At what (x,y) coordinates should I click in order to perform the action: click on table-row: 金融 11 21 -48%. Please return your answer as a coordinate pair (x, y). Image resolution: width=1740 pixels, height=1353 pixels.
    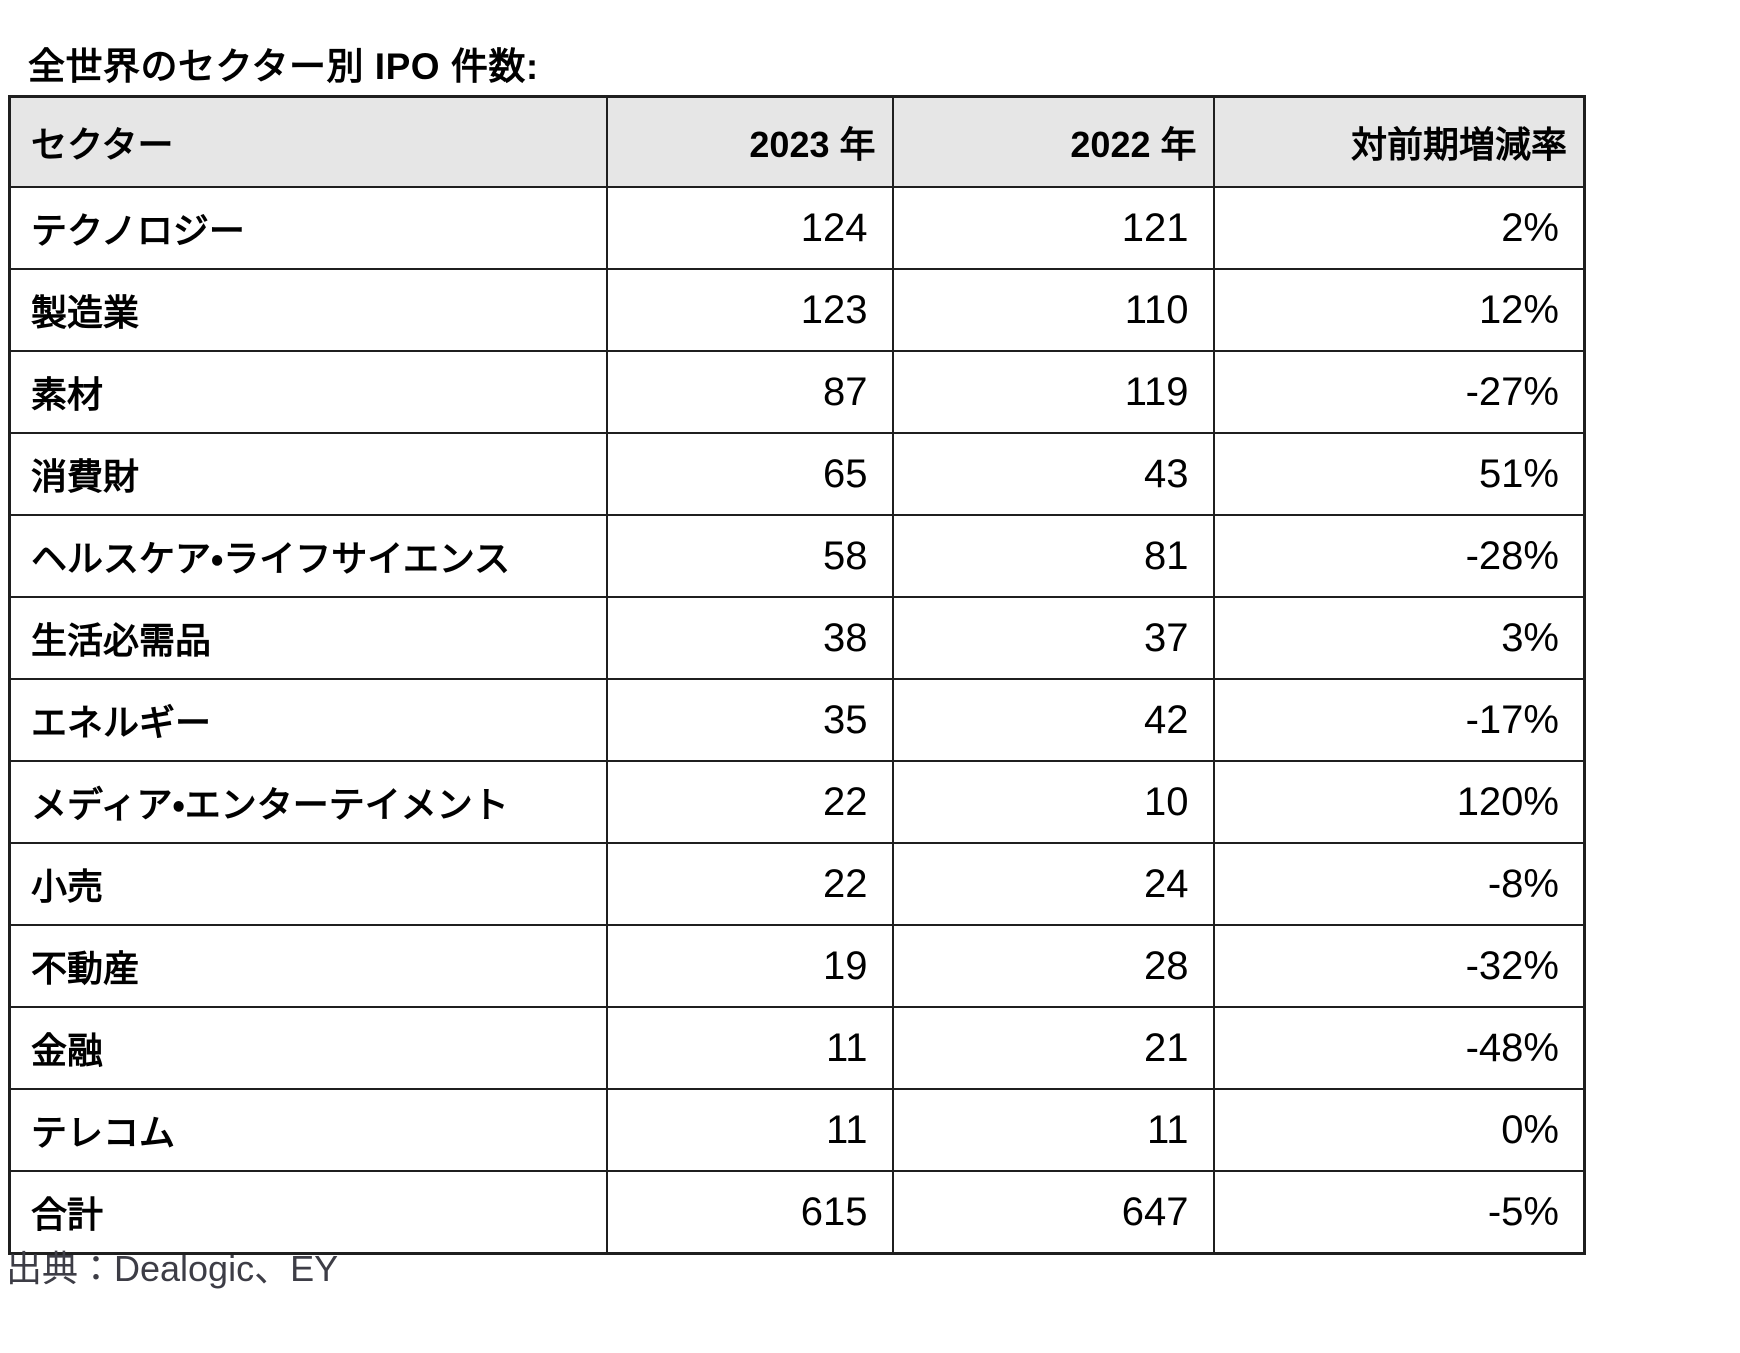
    Looking at the image, I should click on (797, 1048).